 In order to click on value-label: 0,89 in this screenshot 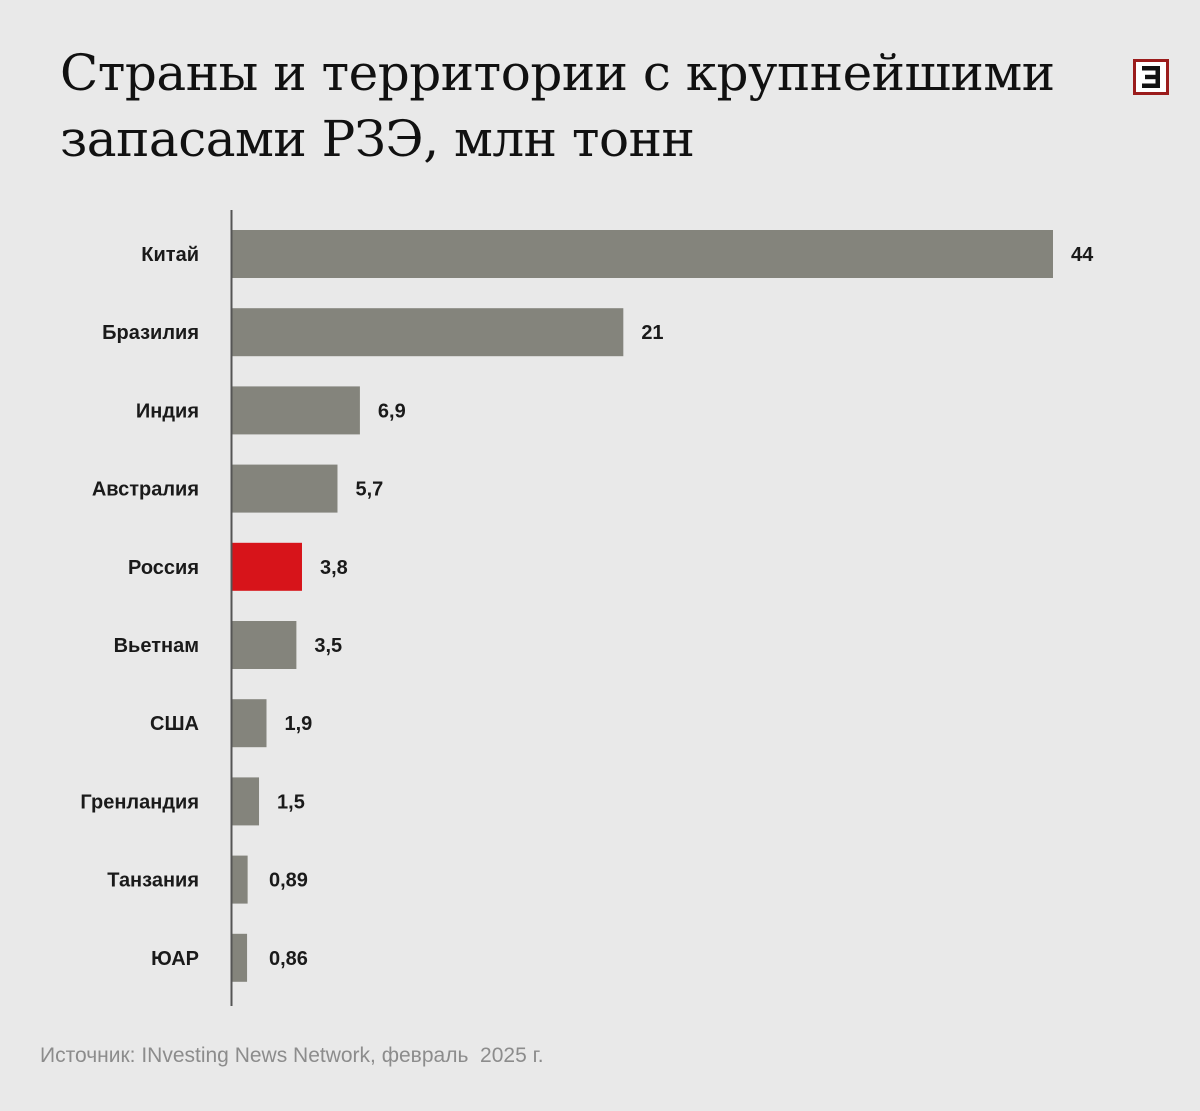, I will do `click(288, 881)`.